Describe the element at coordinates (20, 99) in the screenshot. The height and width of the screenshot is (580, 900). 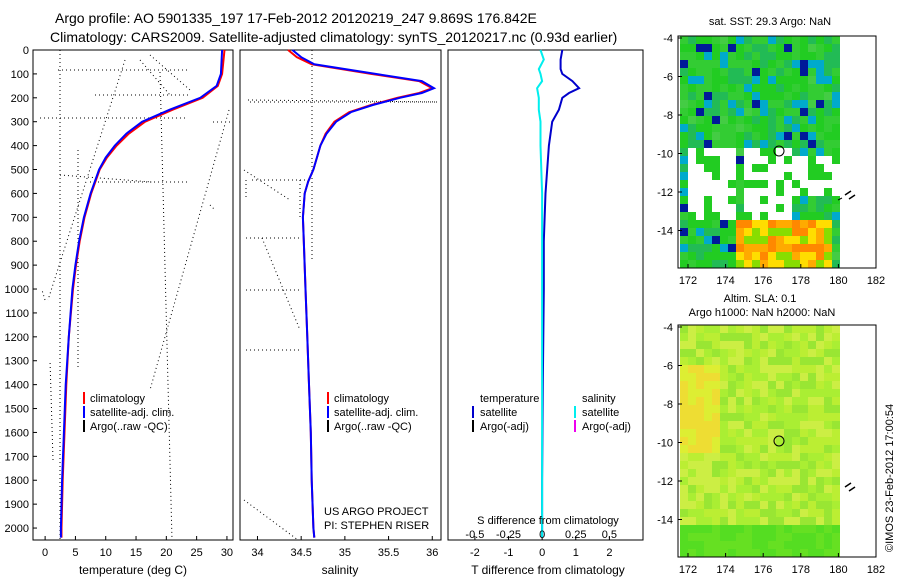
I see `depth-tick-label: 200` at that location.